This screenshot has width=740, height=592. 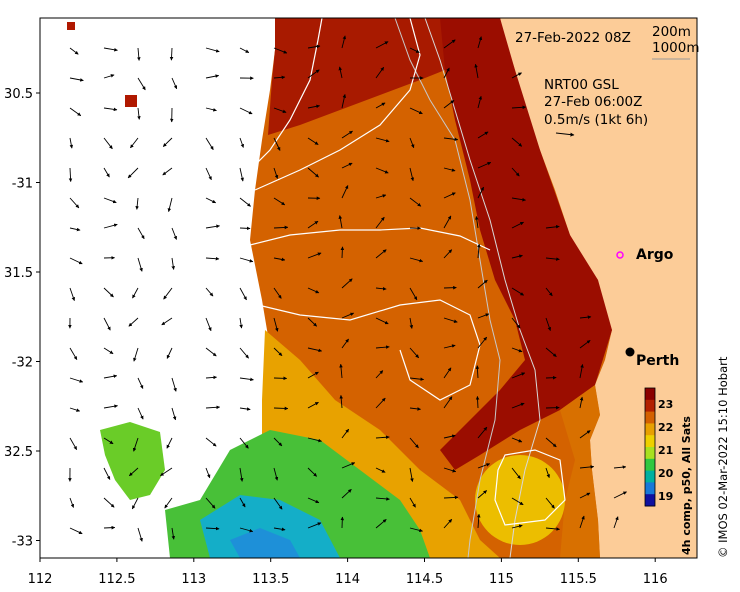 What do you see at coordinates (573, 38) in the screenshot?
I see `map-date-label: 27-Feb-2022 08Z` at bounding box center [573, 38].